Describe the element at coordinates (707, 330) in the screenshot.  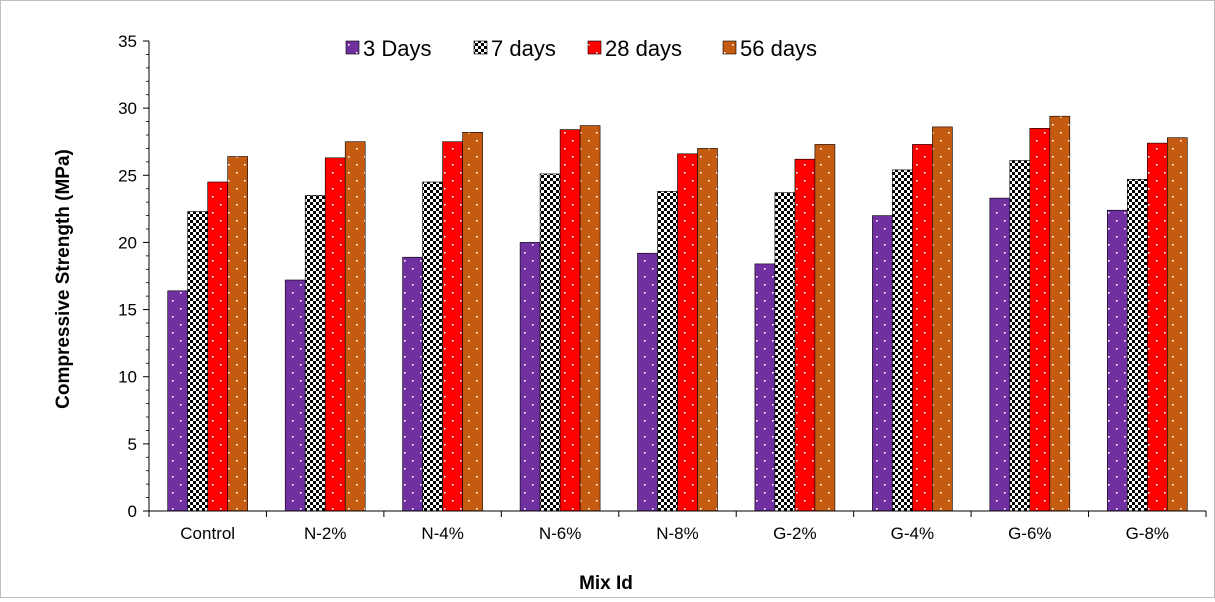
I see `bar-56-days-n8` at that location.